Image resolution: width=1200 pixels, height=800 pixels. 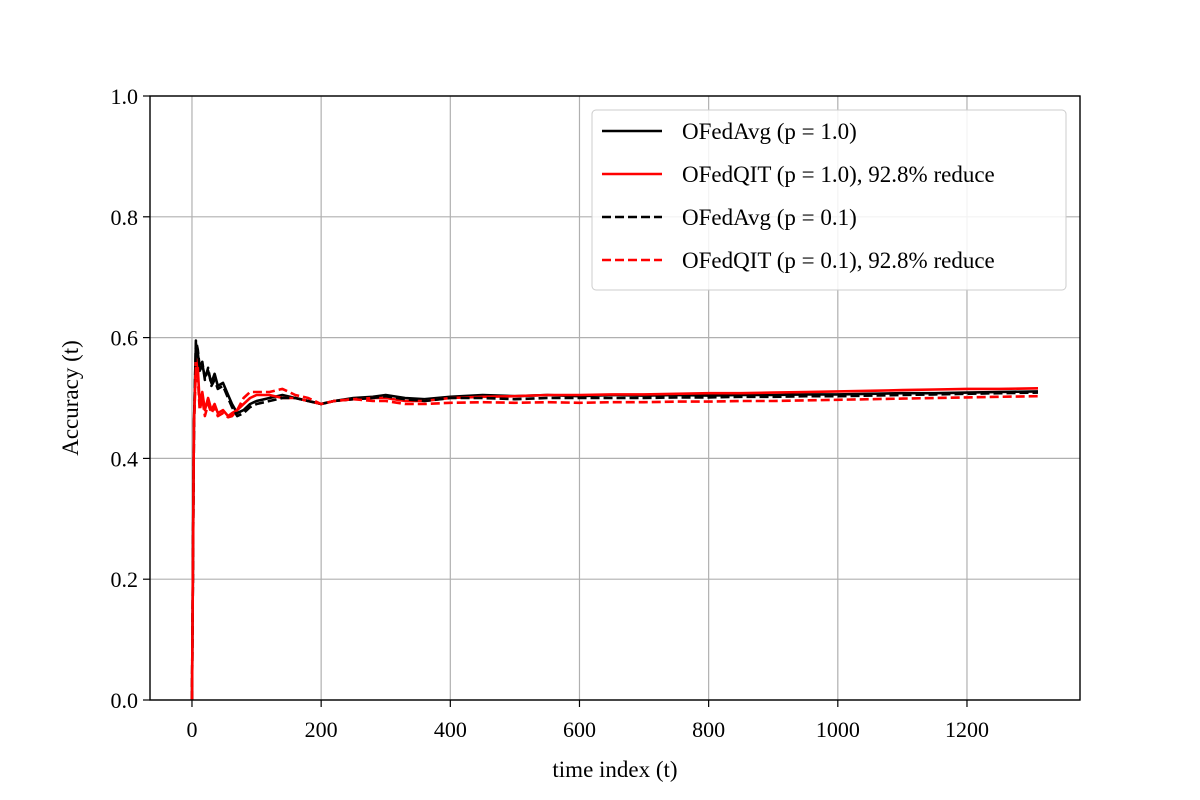 I want to click on x-tick-label: 0, so click(x=191, y=729).